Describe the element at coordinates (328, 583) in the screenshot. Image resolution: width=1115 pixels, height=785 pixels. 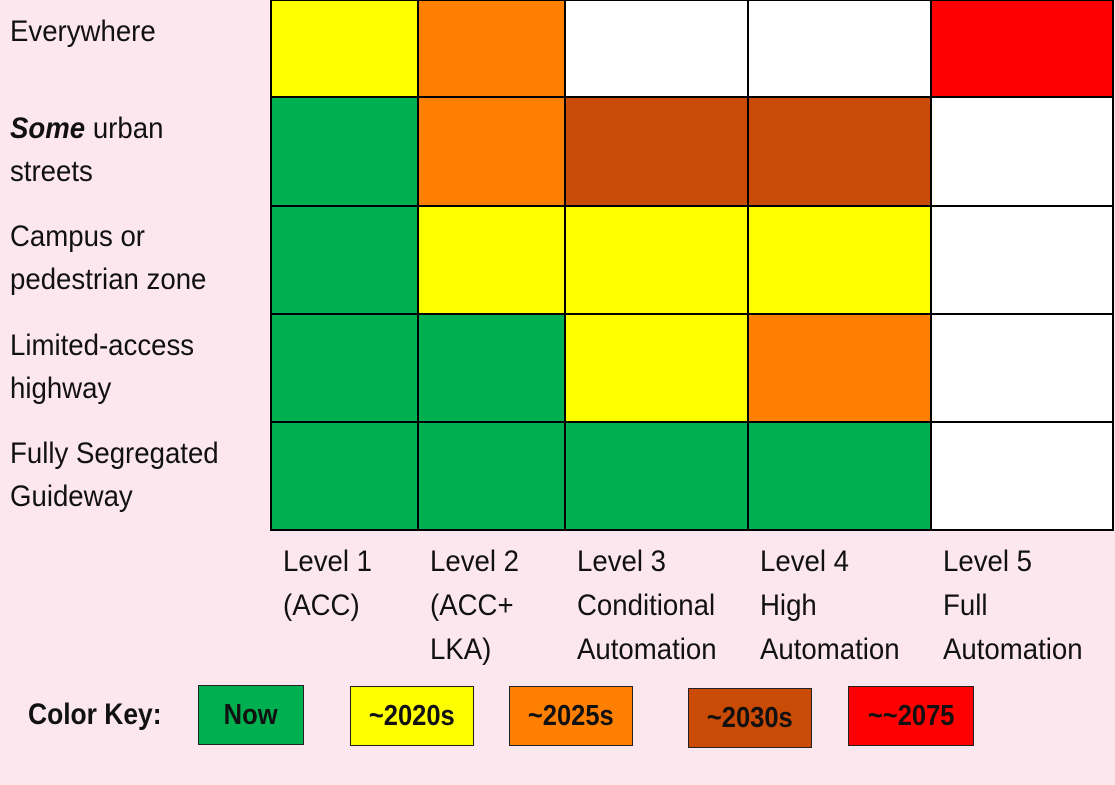
I see `col-label-level-1: Level 1 (ACC)` at that location.